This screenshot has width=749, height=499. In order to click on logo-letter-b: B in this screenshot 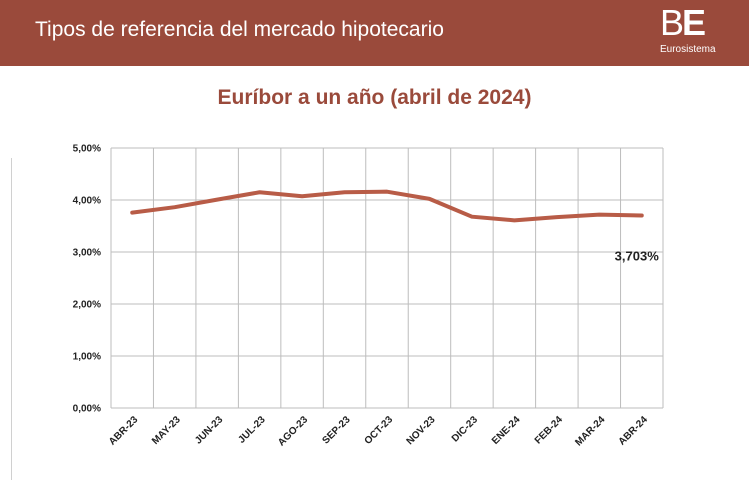, I will do `click(672, 22)`.